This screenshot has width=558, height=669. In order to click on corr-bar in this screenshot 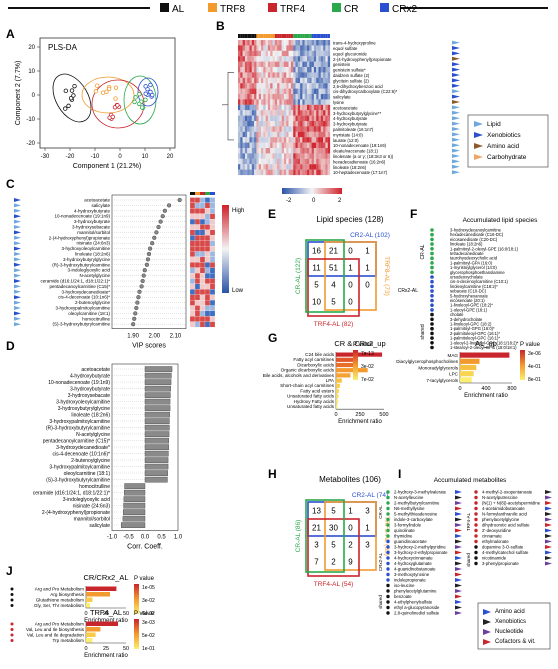, I will do `click(157, 388)`.